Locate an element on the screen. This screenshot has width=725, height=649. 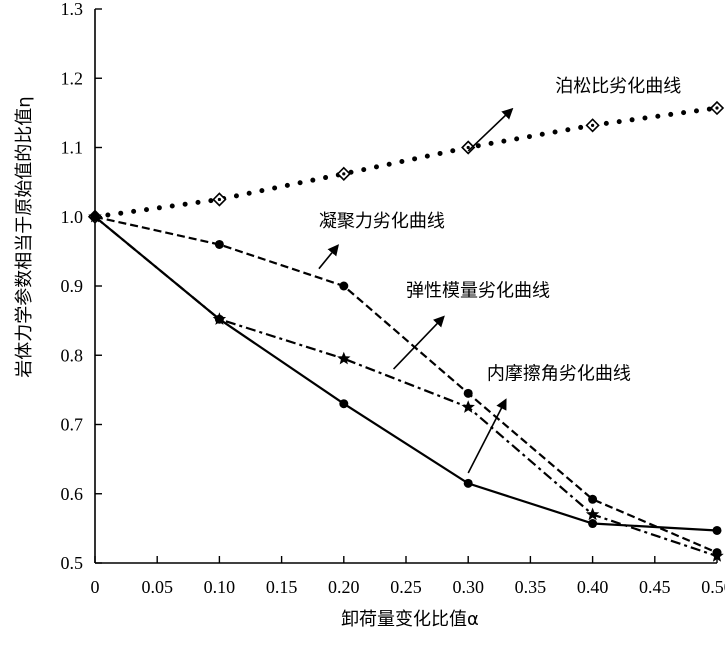
x-tick-label: 0.25 is located at coordinates (406, 587).